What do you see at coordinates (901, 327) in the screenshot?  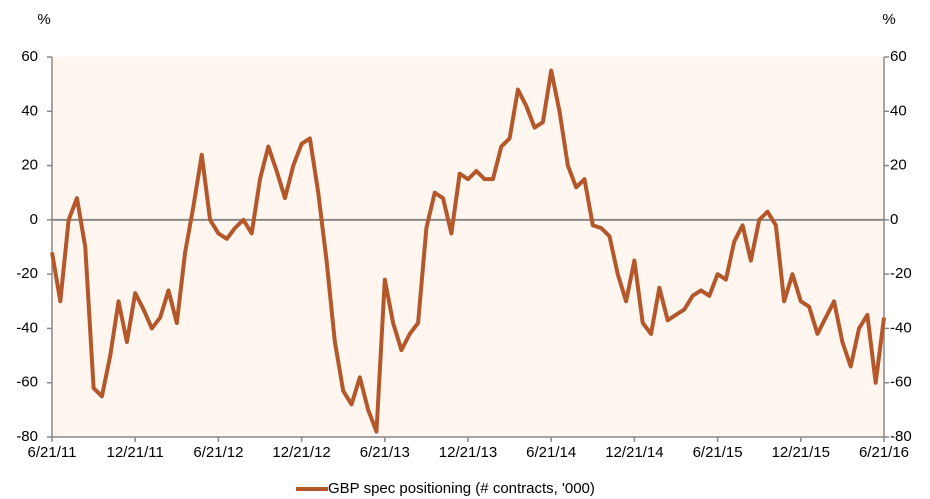 I see `y2-tick-label: -40` at bounding box center [901, 327].